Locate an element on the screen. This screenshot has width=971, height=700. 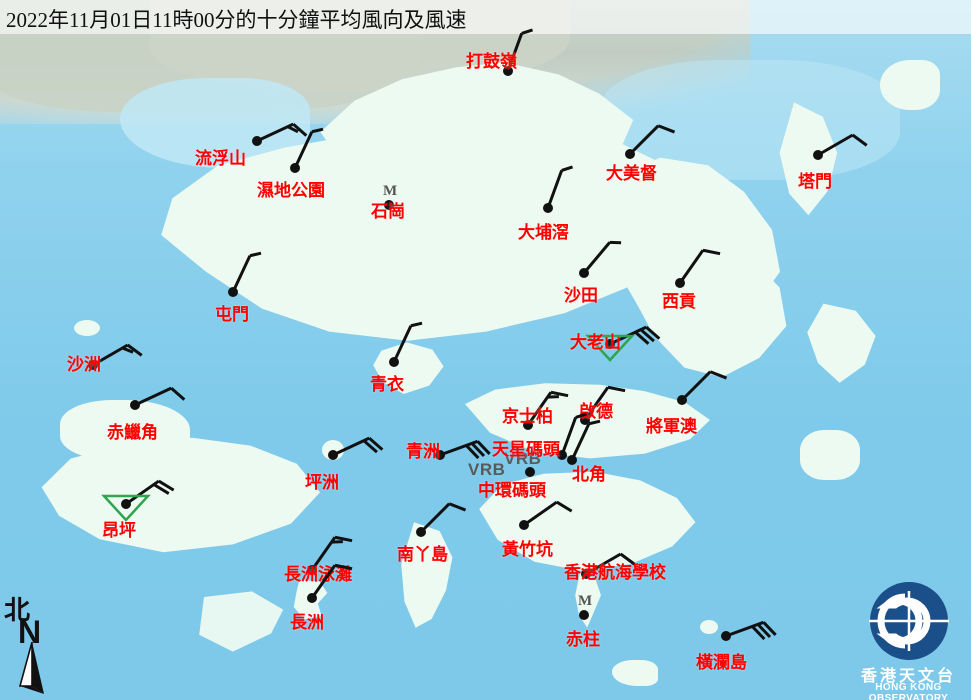
station-label: 屯門 is located at coordinates (232, 314).